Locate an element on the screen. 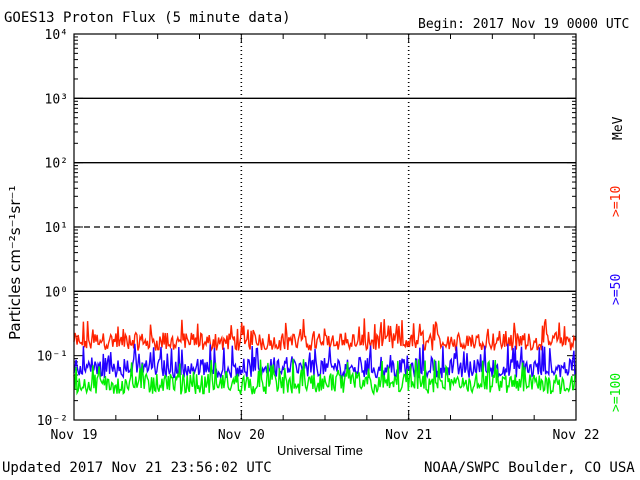 Image resolution: width=640 pixels, height=480 pixels. series-line-ge50 is located at coordinates (325, 362).